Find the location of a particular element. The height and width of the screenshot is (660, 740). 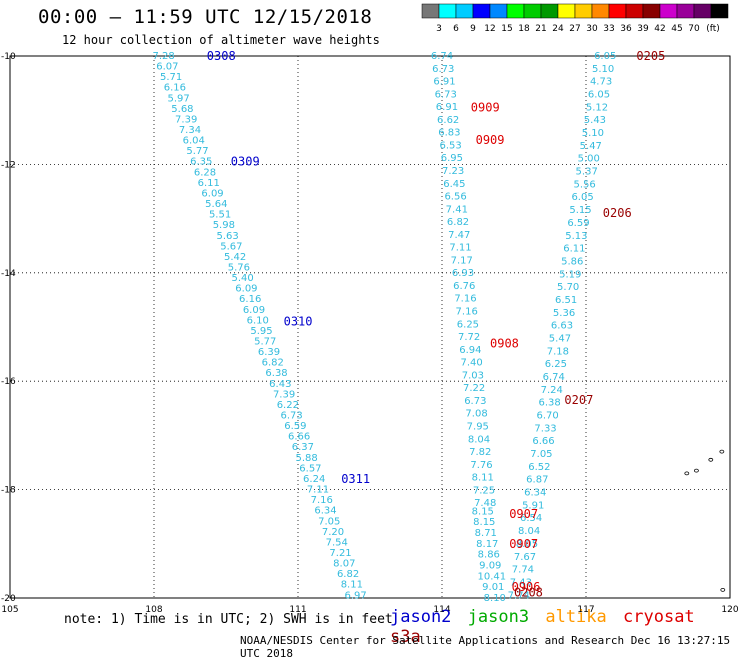

sat-jason2: jason2 is located at coordinates (421, 617).